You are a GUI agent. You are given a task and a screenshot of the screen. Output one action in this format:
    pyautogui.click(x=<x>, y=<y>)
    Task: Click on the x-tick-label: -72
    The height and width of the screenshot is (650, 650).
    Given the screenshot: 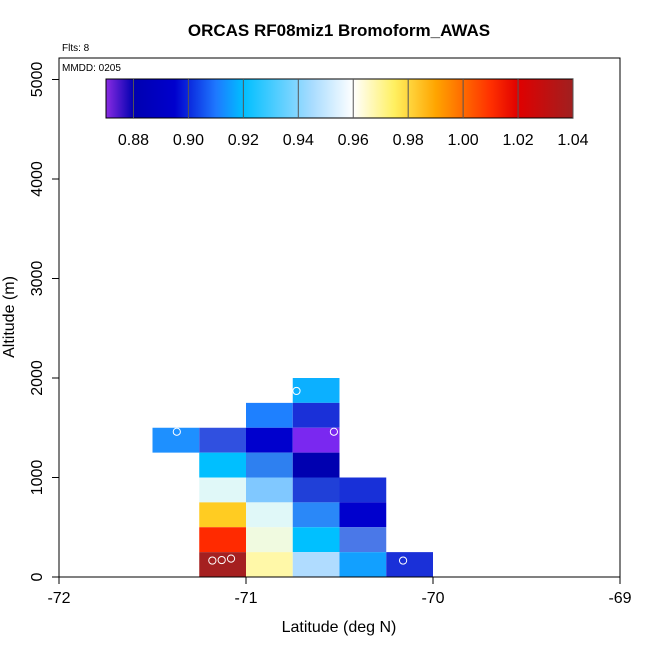 What is the action you would take?
    pyautogui.click(x=58, y=598)
    